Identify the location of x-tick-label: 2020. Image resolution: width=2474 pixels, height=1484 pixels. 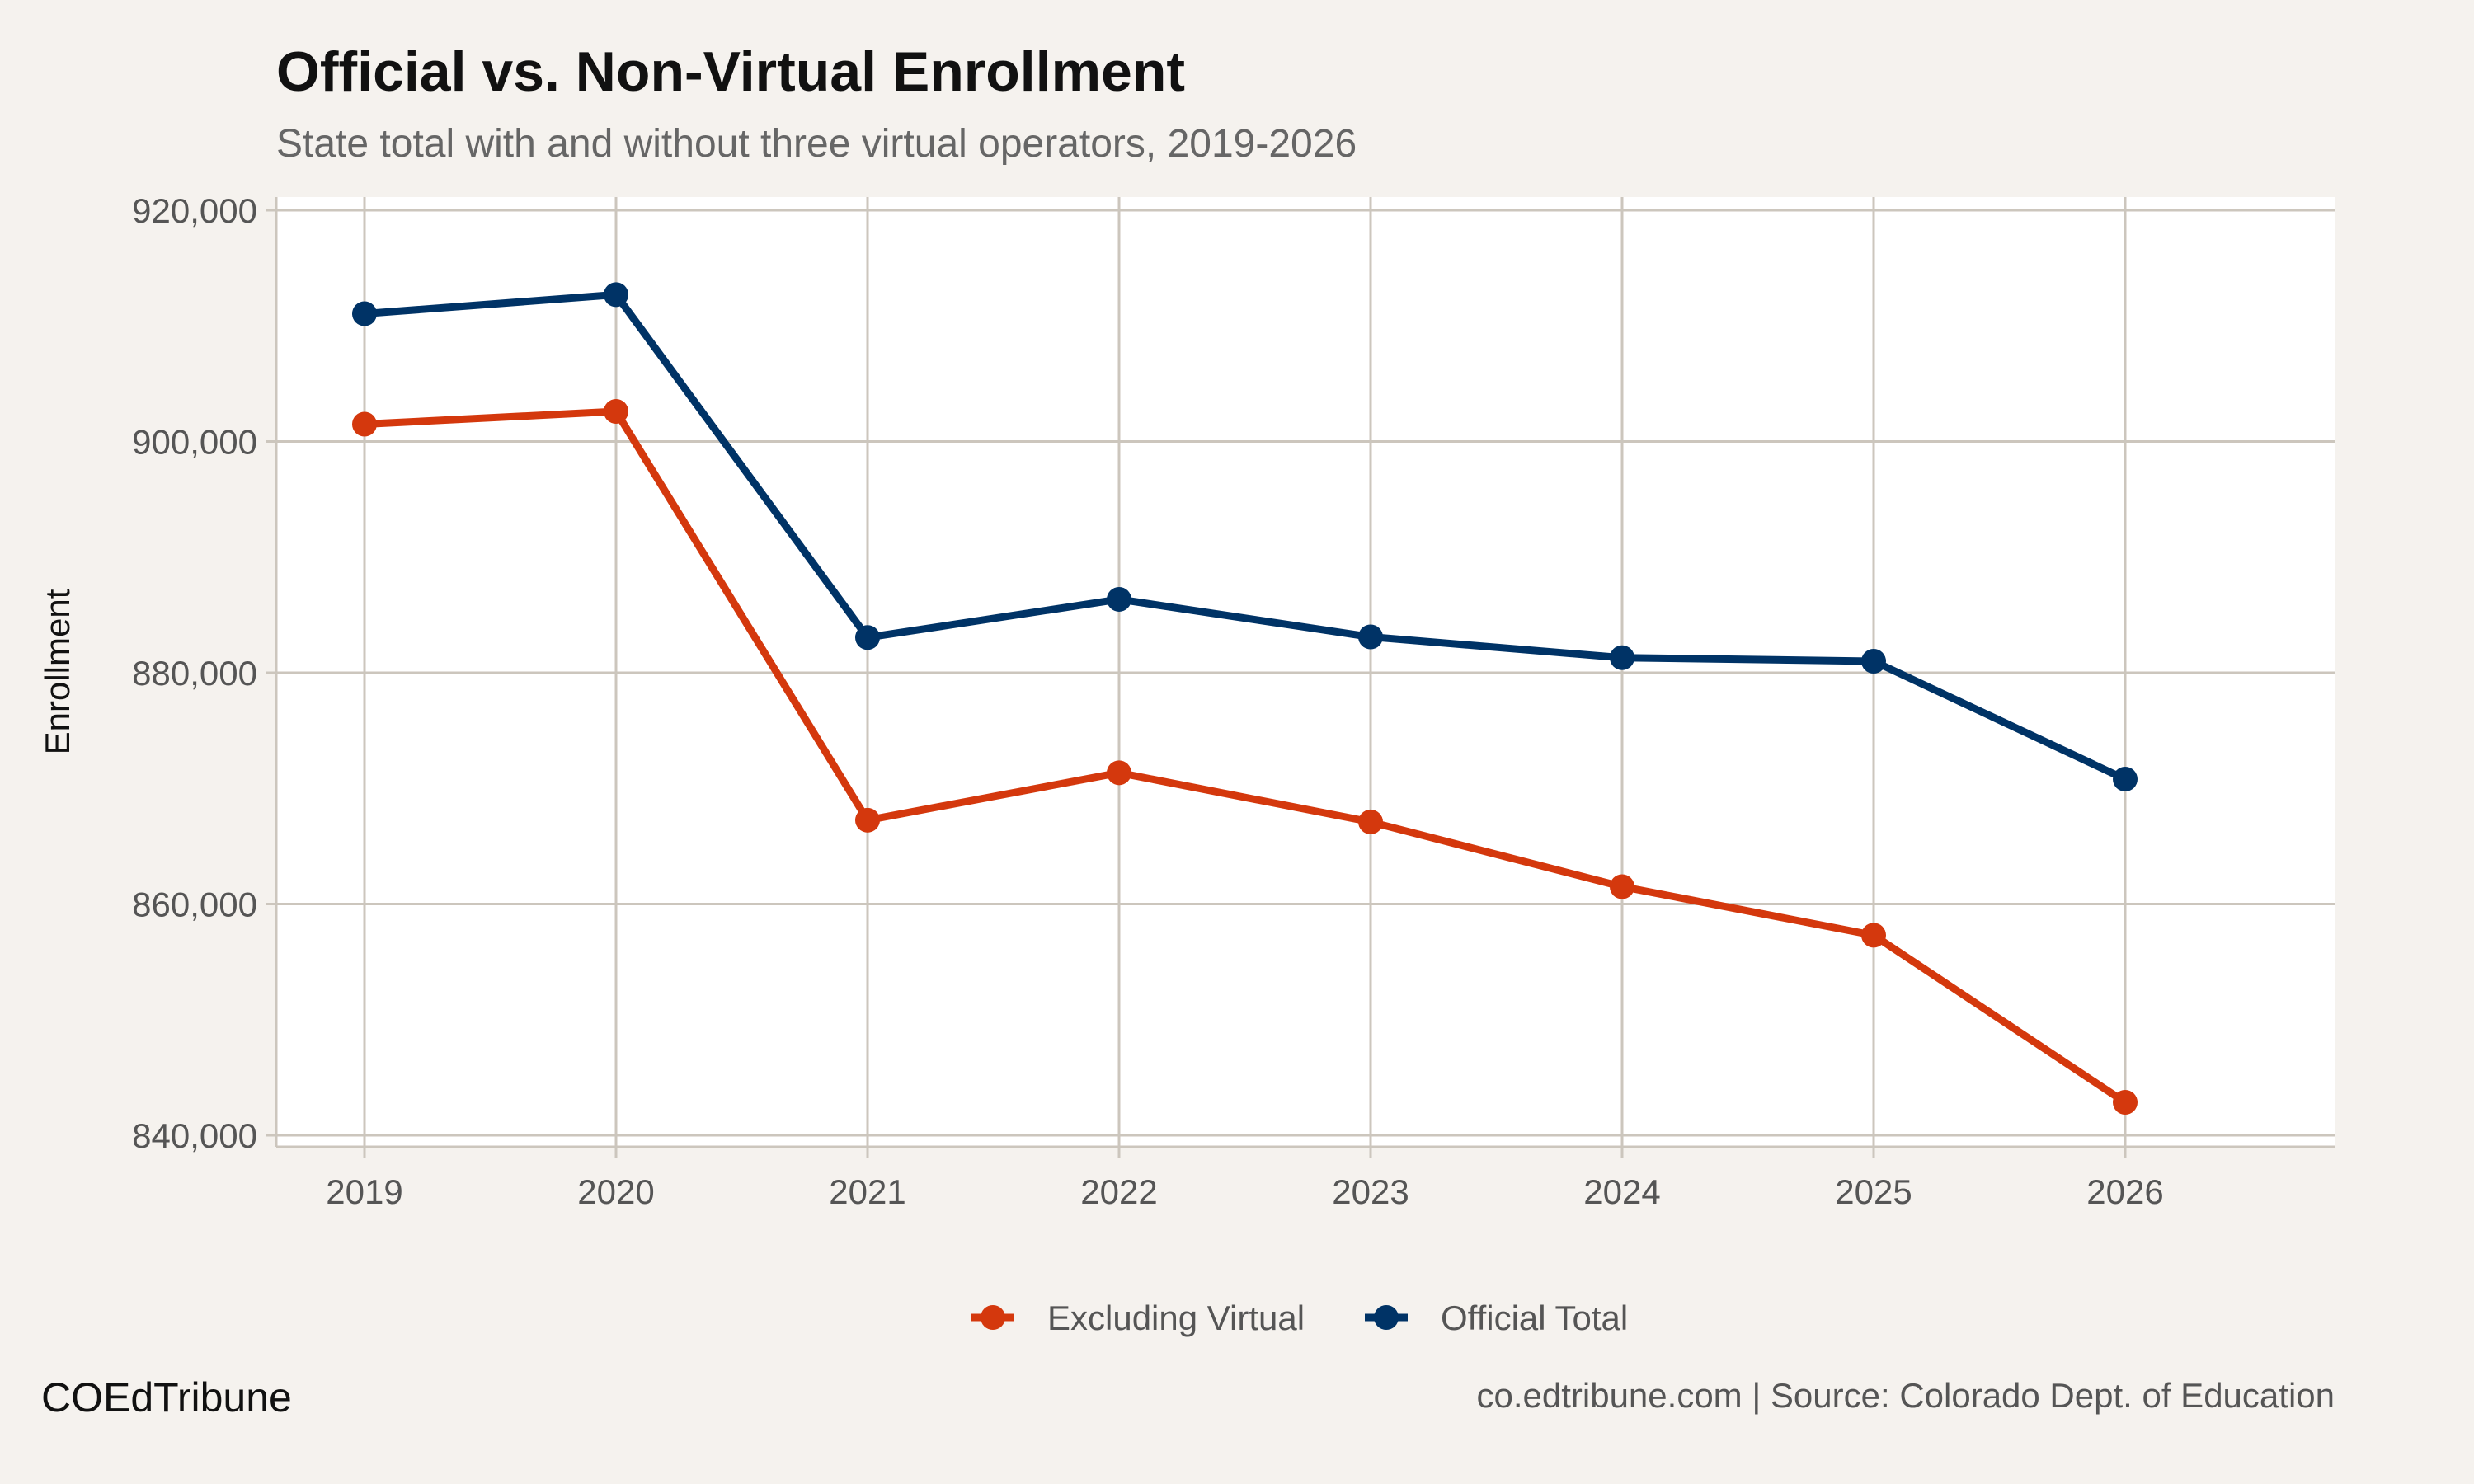
(615, 1191).